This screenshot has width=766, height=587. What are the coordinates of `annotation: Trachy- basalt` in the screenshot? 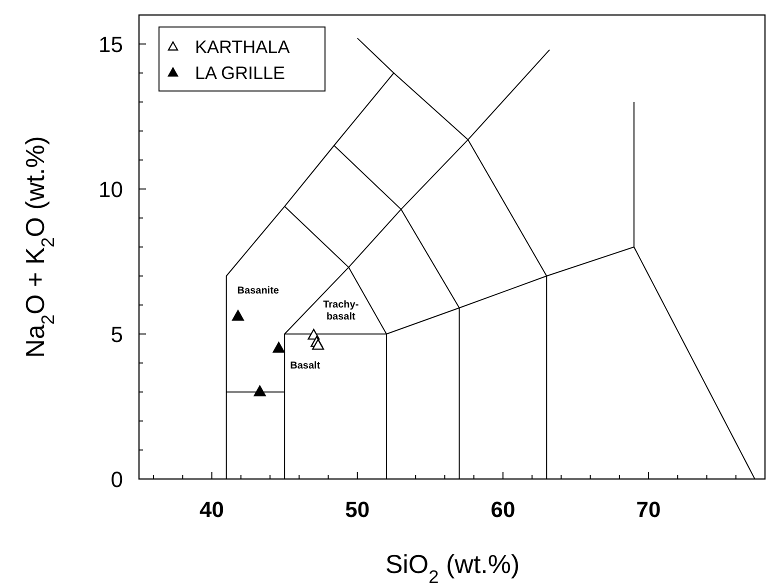 It's located at (341, 310).